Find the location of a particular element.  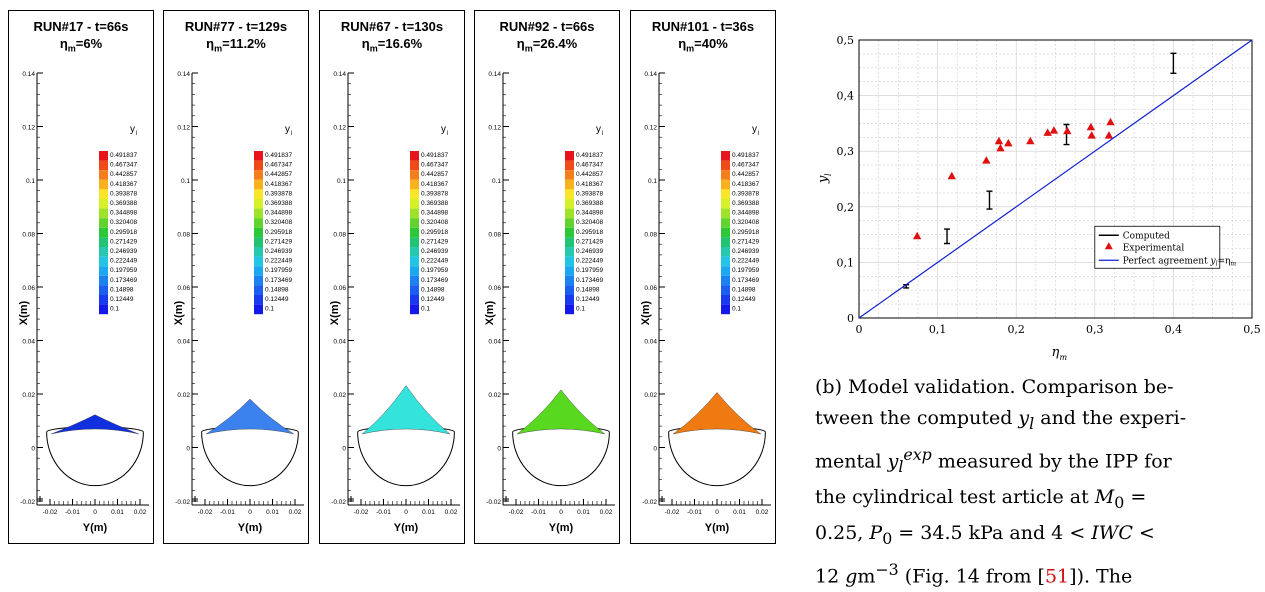

panel-eta: ηm=16.6% is located at coordinates (392, 45).